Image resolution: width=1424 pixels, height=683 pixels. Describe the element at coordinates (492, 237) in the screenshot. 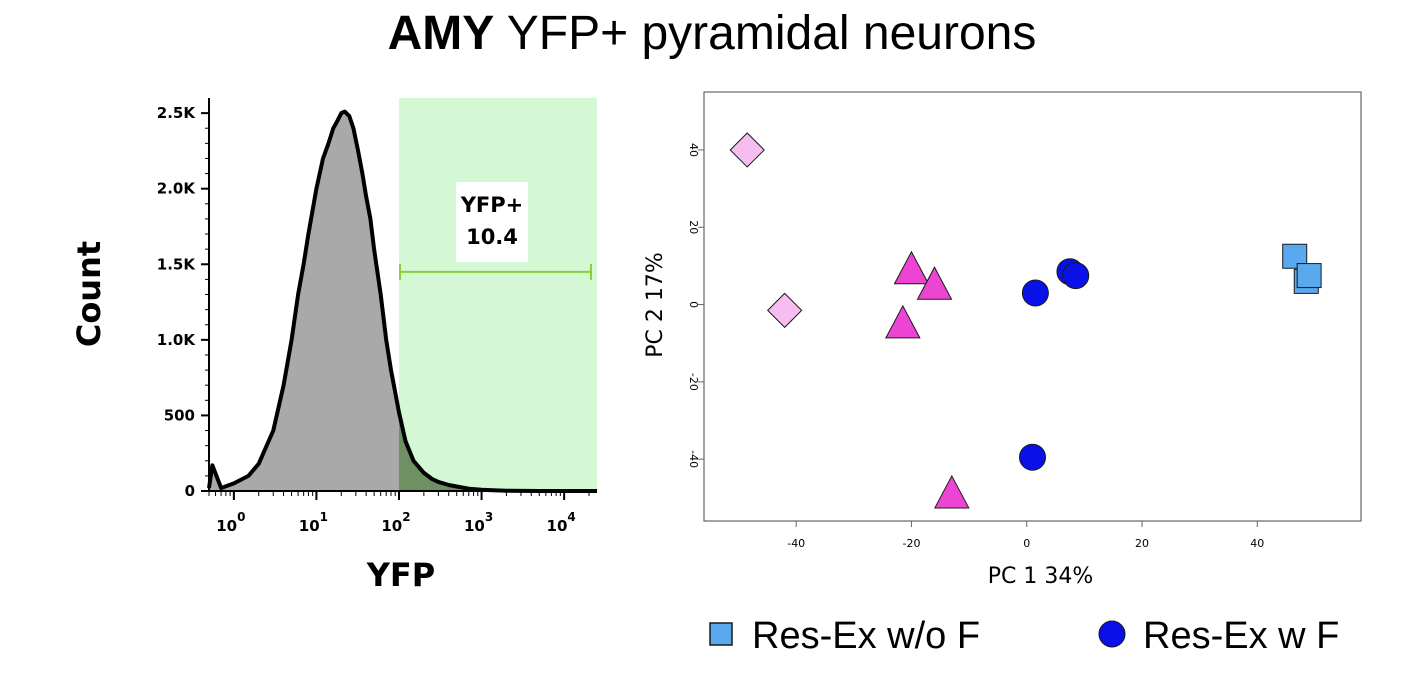

I see `gate-value: 10.4` at that location.